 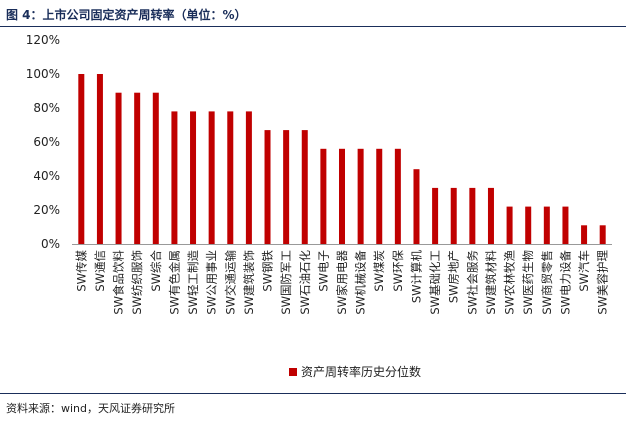 I want to click on x-category-label: SW美容护理, so click(x=603, y=282).